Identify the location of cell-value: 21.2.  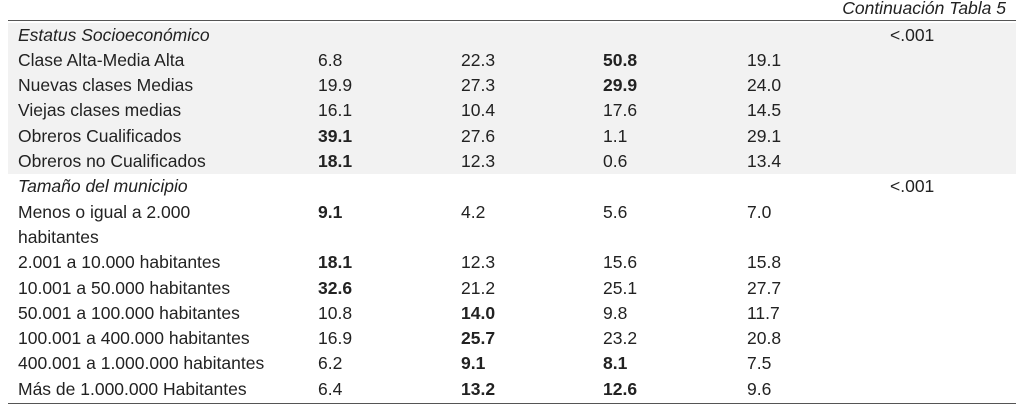
(478, 287).